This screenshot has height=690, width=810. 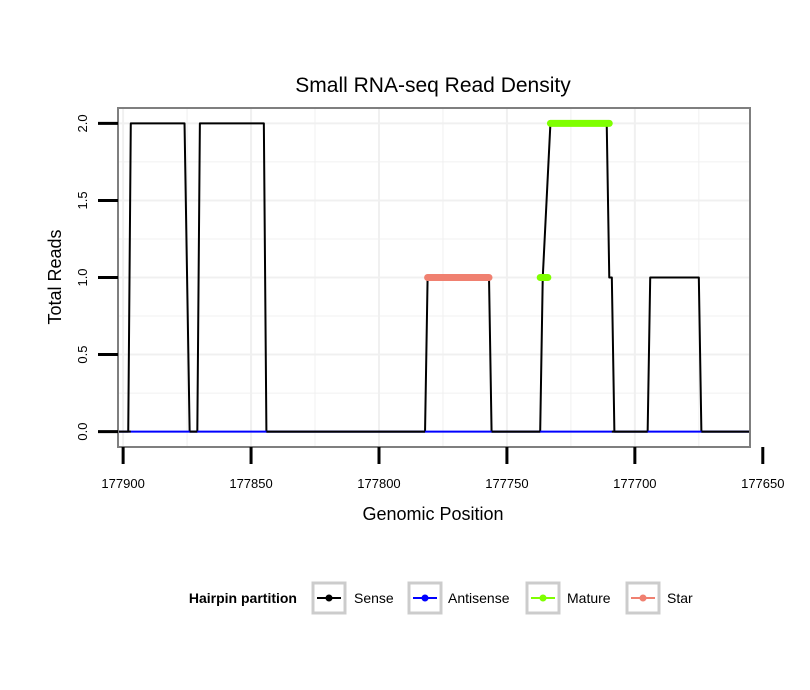 I want to click on legend-title: Hairpin partition, so click(x=243, y=598).